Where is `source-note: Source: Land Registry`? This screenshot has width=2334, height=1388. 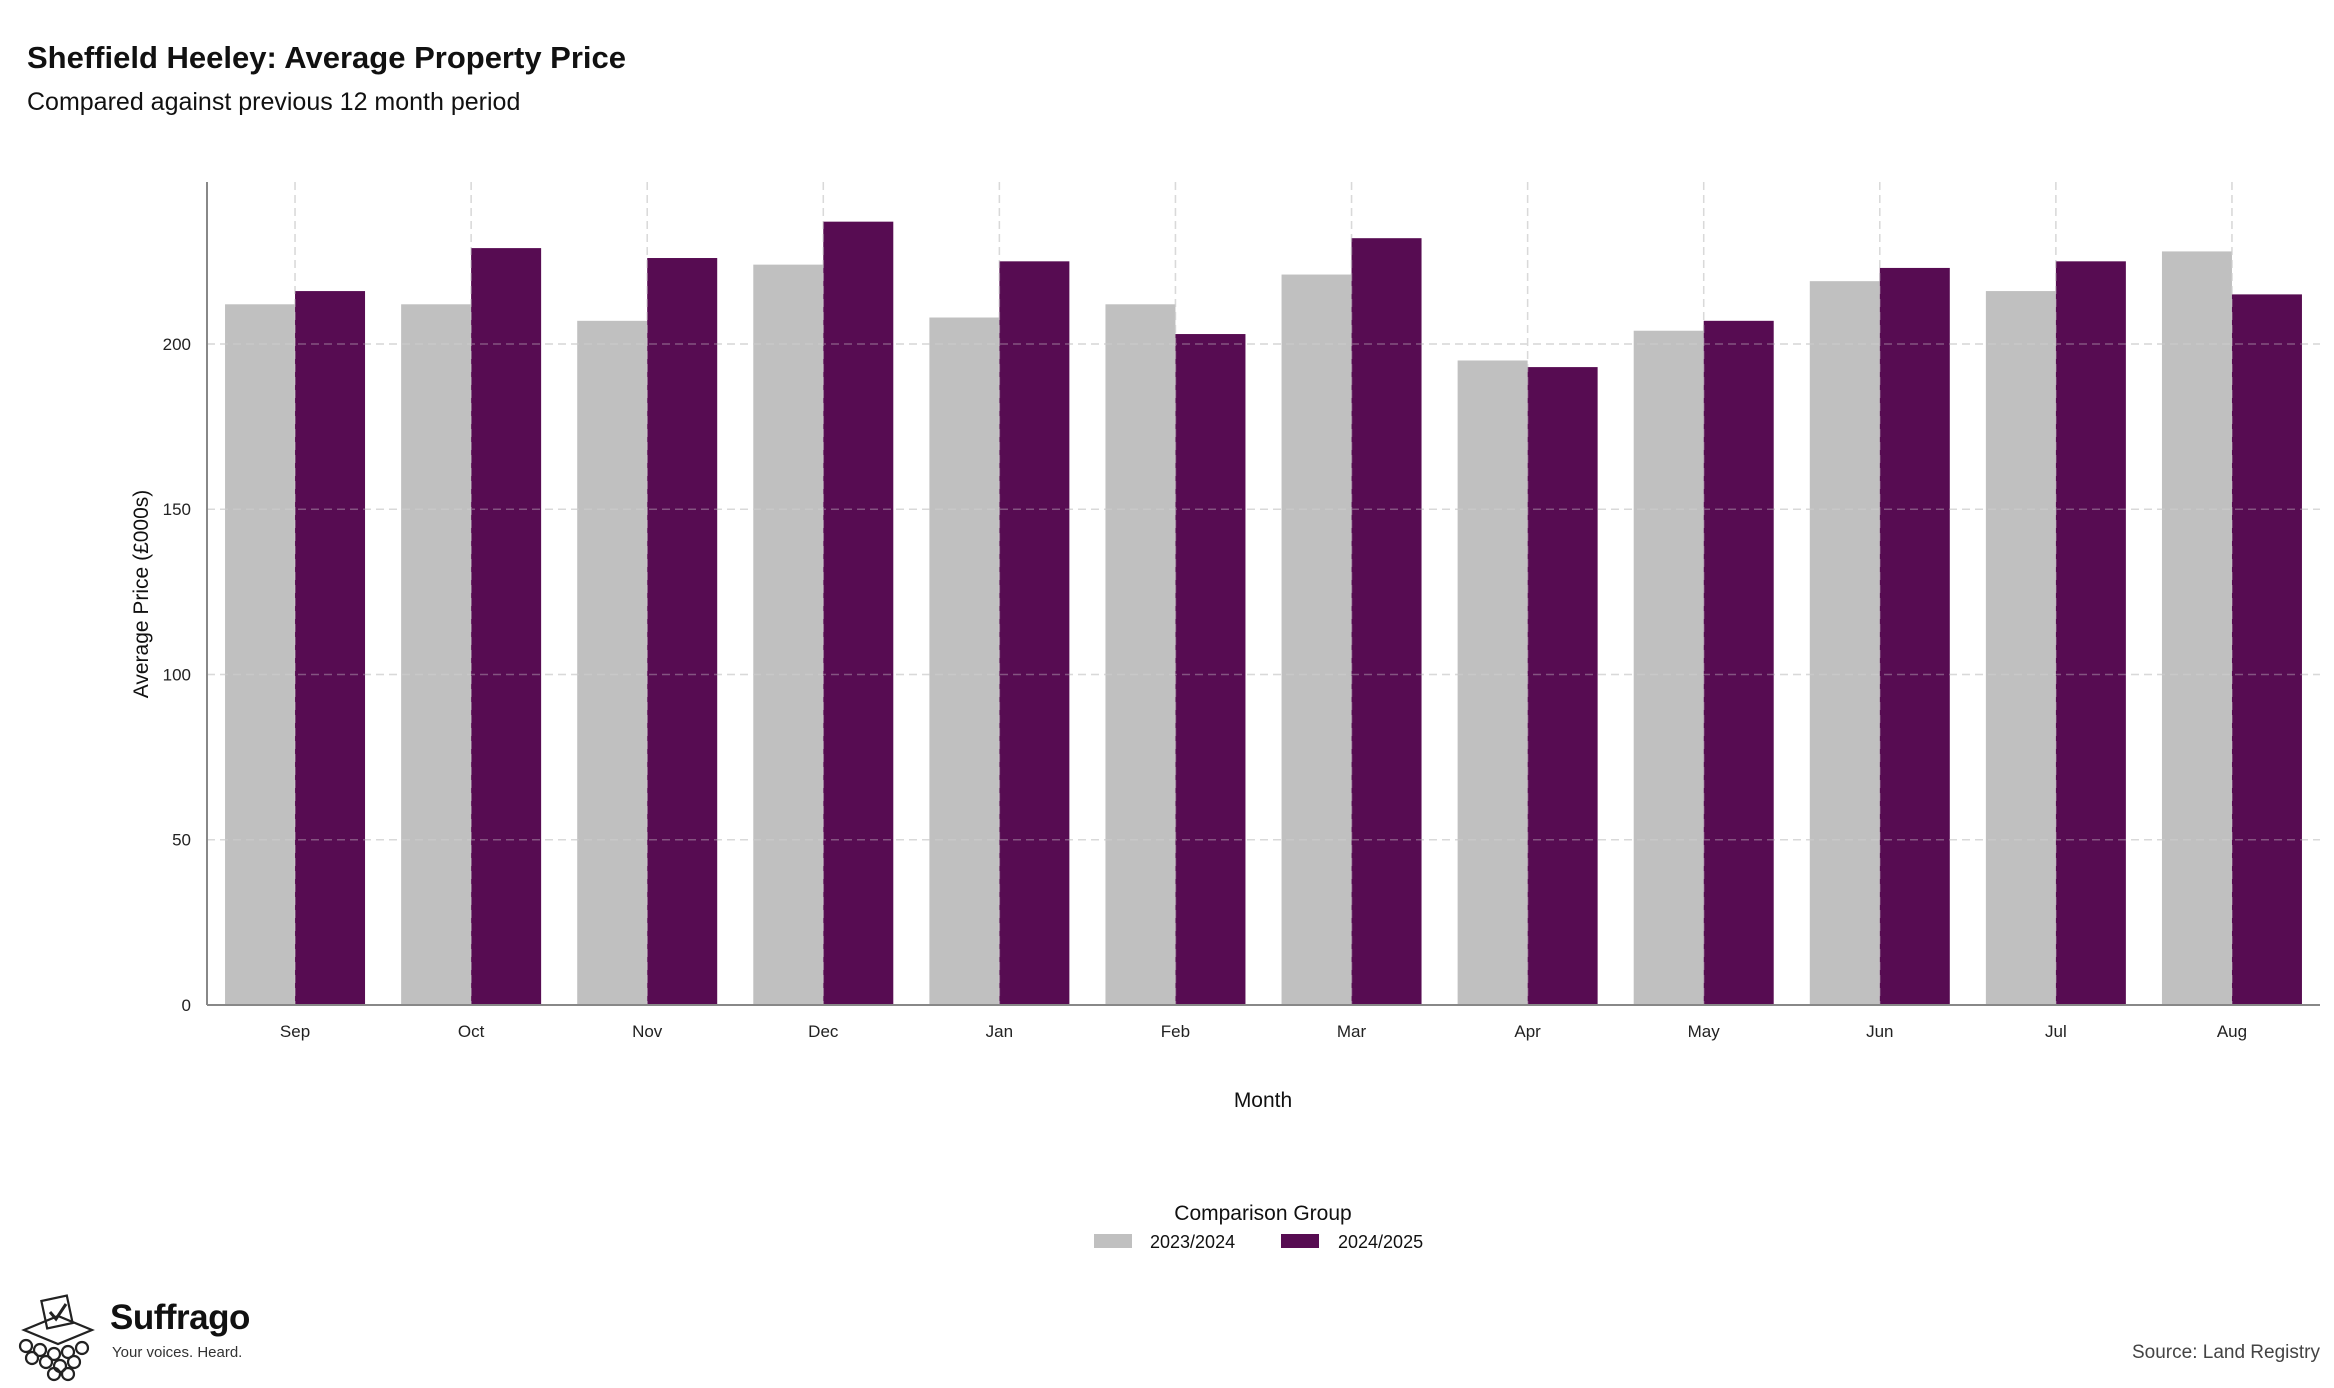
source-note: Source: Land Registry is located at coordinates (2226, 1352).